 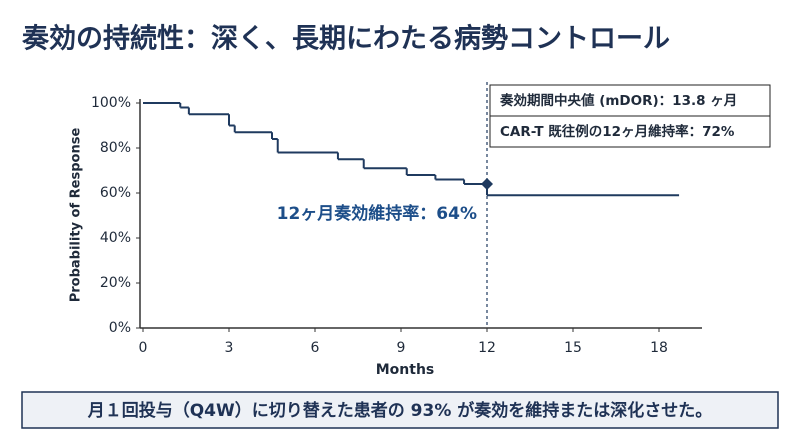 I want to click on info-text: CAR-T 既往例の12ヶ月維持率：72%, so click(x=617, y=131).